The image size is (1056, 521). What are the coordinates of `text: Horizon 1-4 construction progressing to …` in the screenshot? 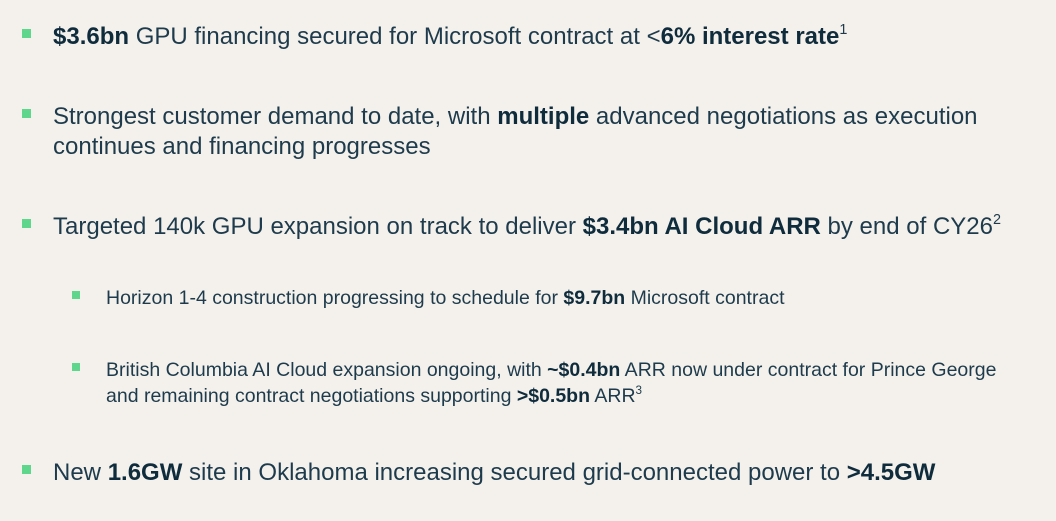 It's located at (335, 298).